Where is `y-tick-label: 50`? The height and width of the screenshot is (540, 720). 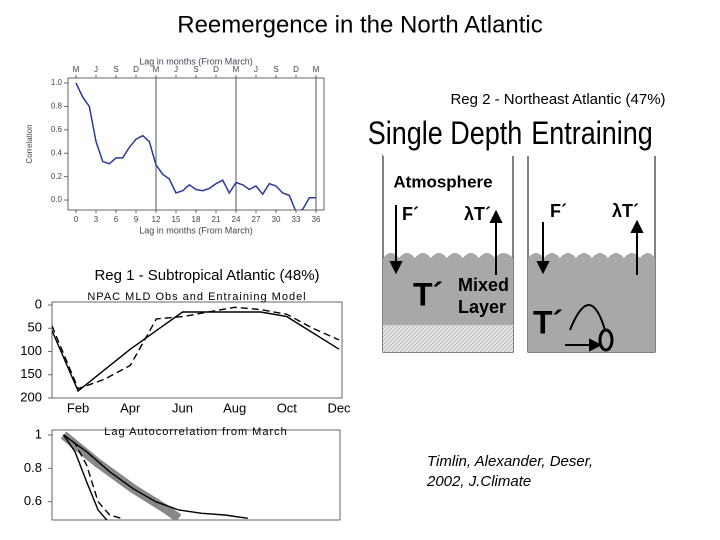
y-tick-label: 50 is located at coordinates (35, 327).